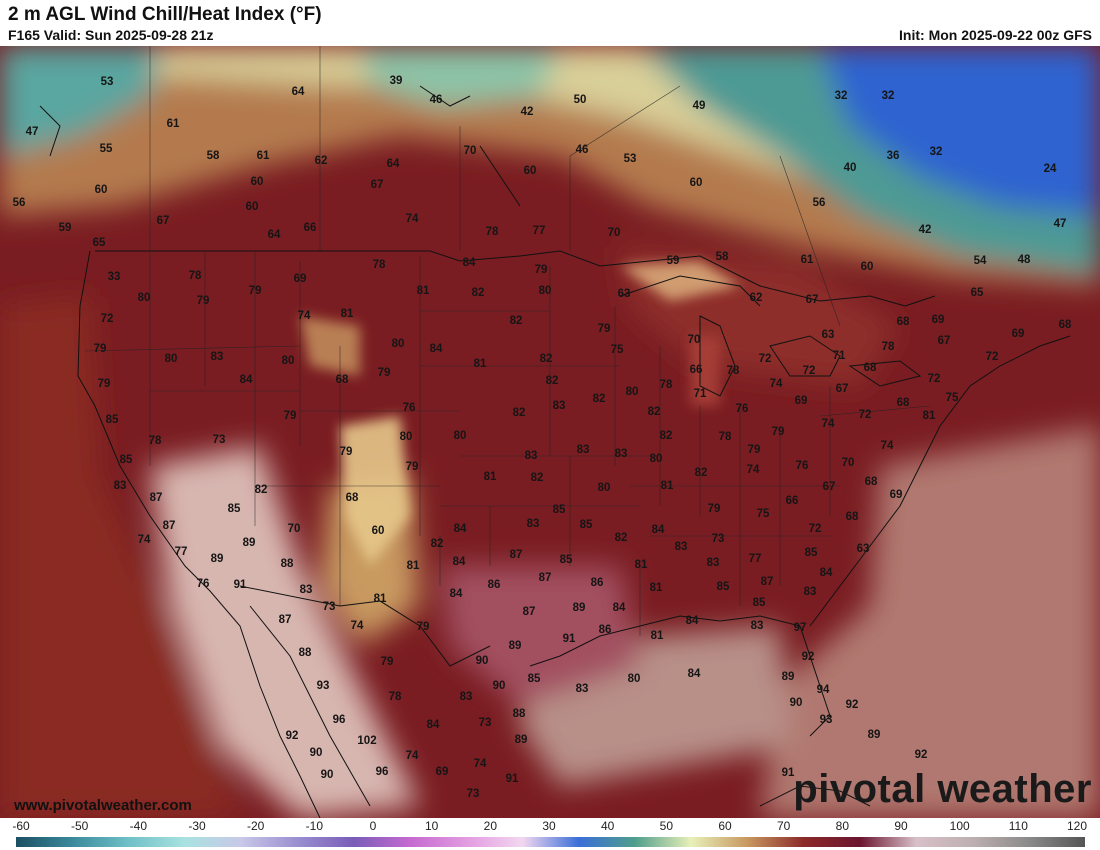 This screenshot has height=850, width=1100. What do you see at coordinates (901, 826) in the screenshot?
I see `legend-tick-label: 90` at bounding box center [901, 826].